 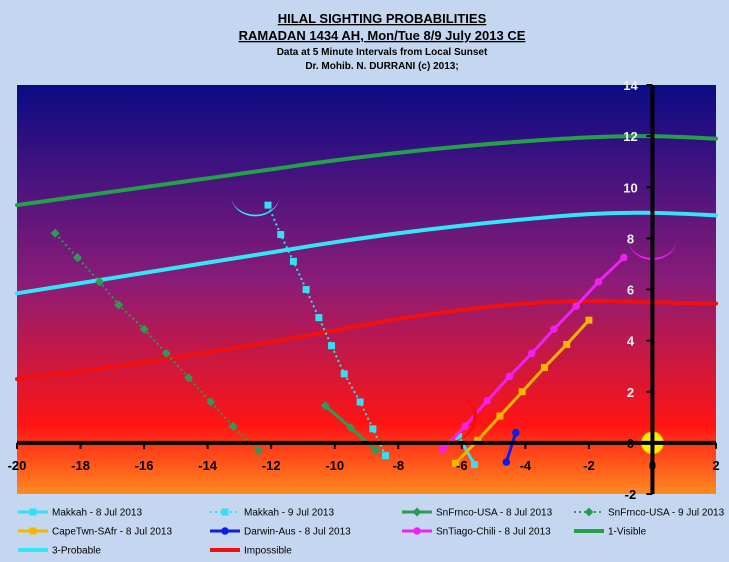 I want to click on legend-item-capetwn-safr-8-jul-2013: CapeTwn-SAfr - 8 Jul 2013, so click(x=95, y=532).